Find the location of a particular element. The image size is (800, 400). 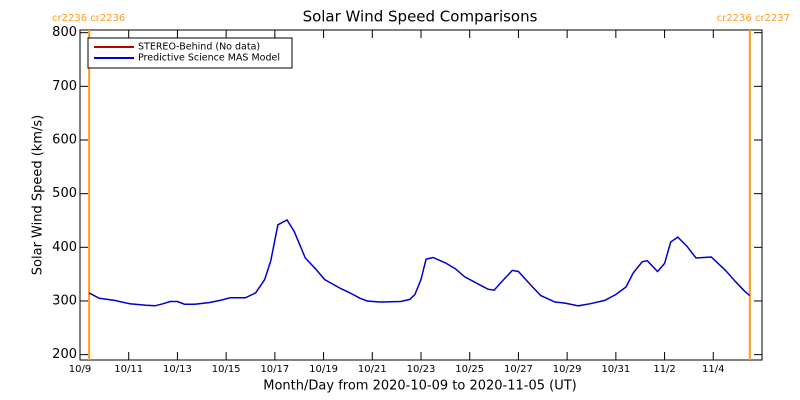

rotation-label: cr2236 cr2237 is located at coordinates (753, 18).